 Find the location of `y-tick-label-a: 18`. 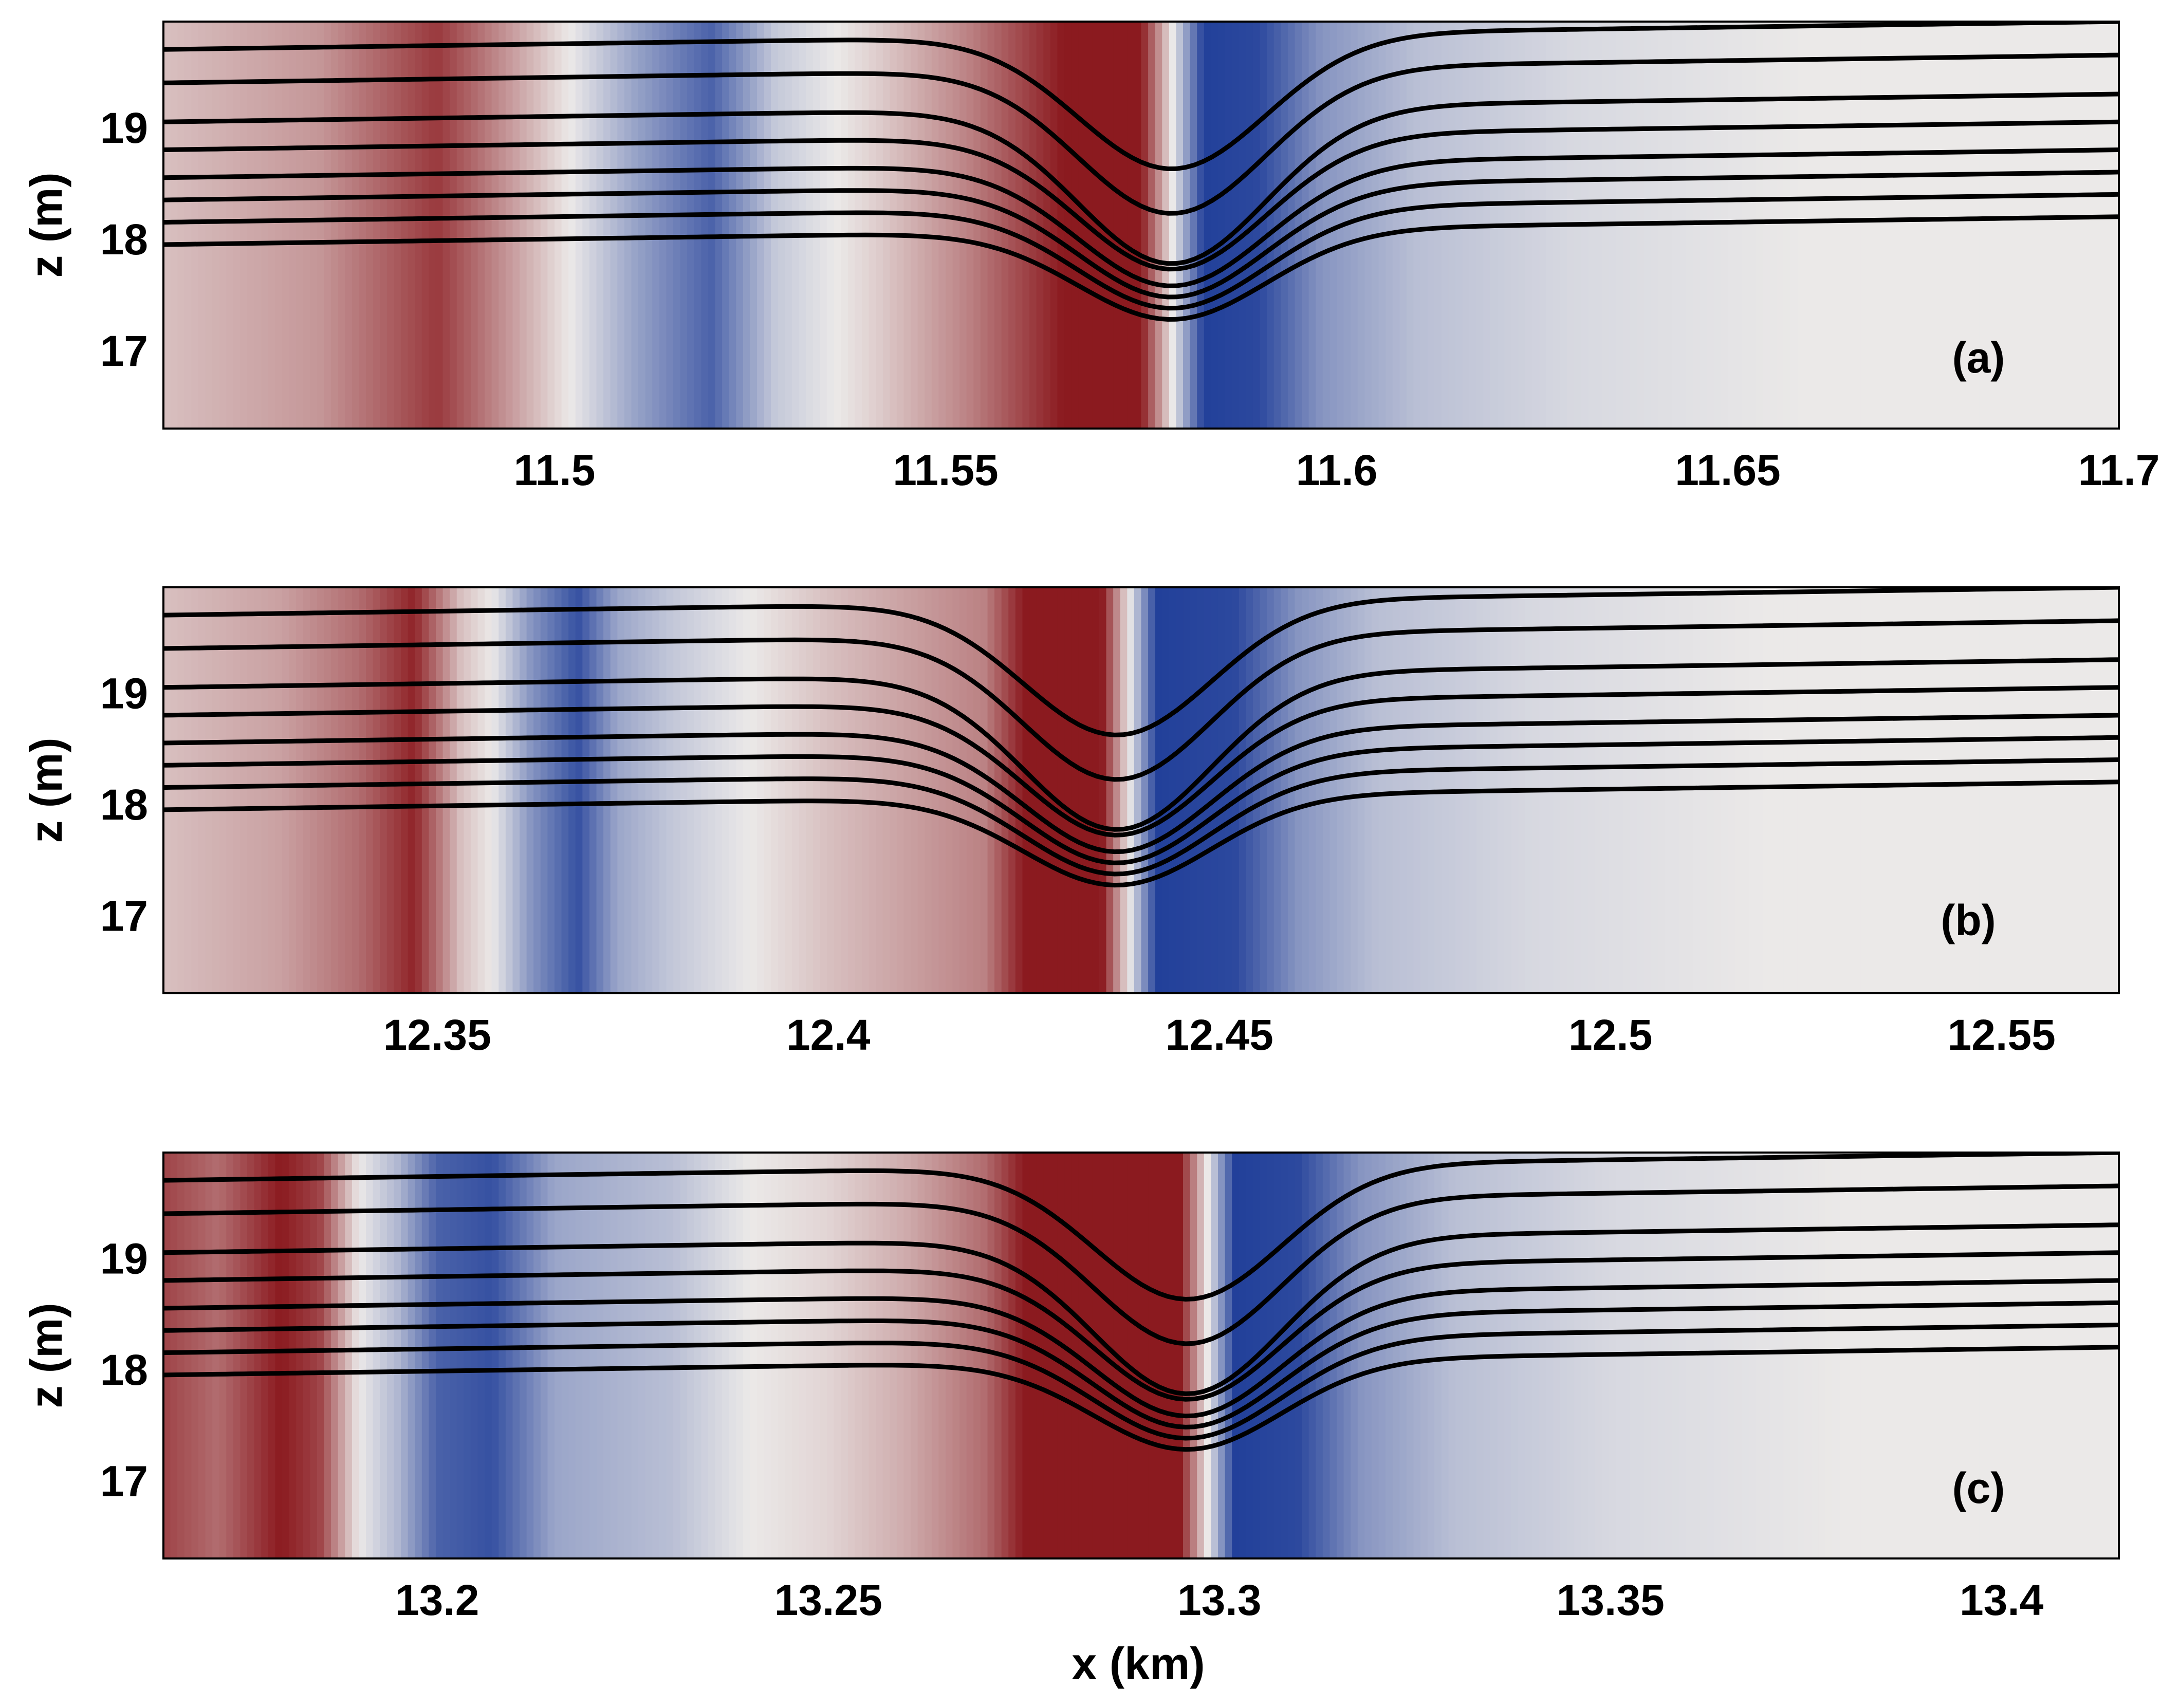

y-tick-label-a: 18 is located at coordinates (124, 240).